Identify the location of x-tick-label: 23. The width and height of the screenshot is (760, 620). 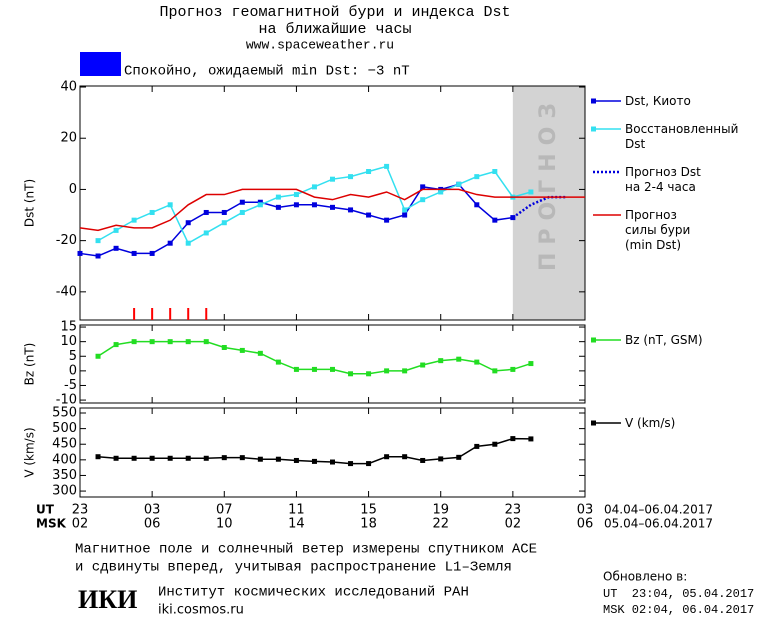
(513, 510).